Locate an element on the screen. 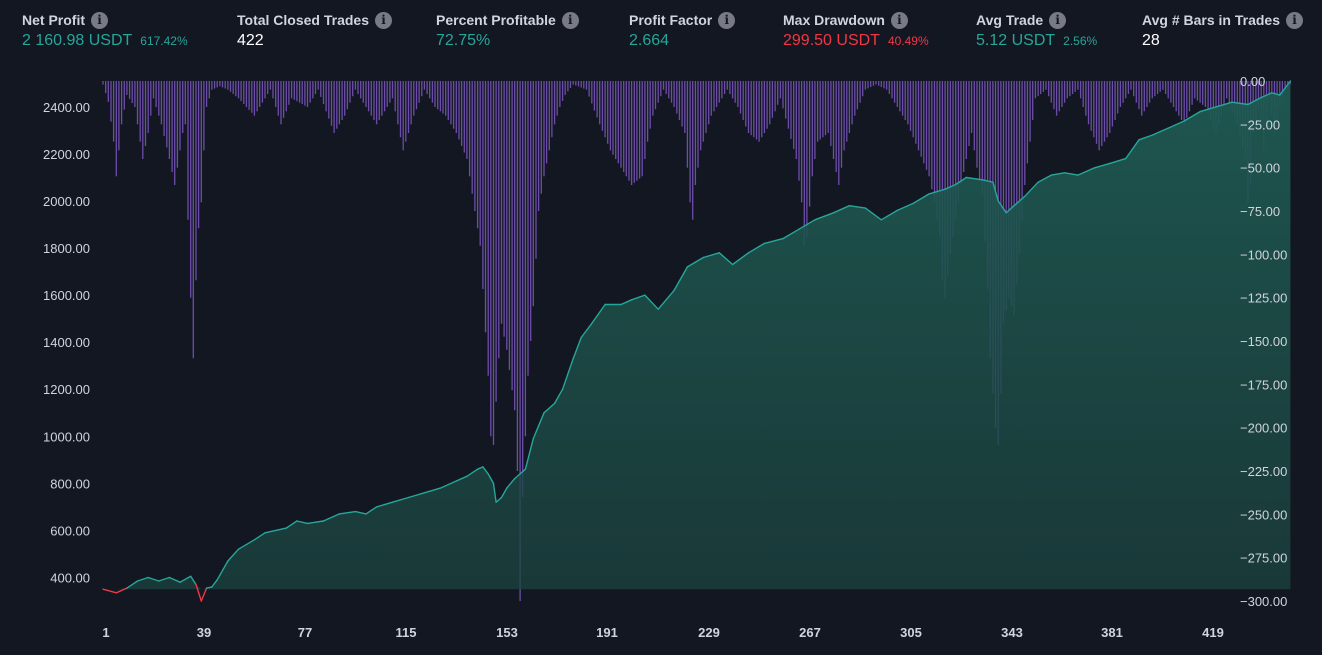 The width and height of the screenshot is (1322, 655). left-tick-label: 1000.00 is located at coordinates (66, 436).